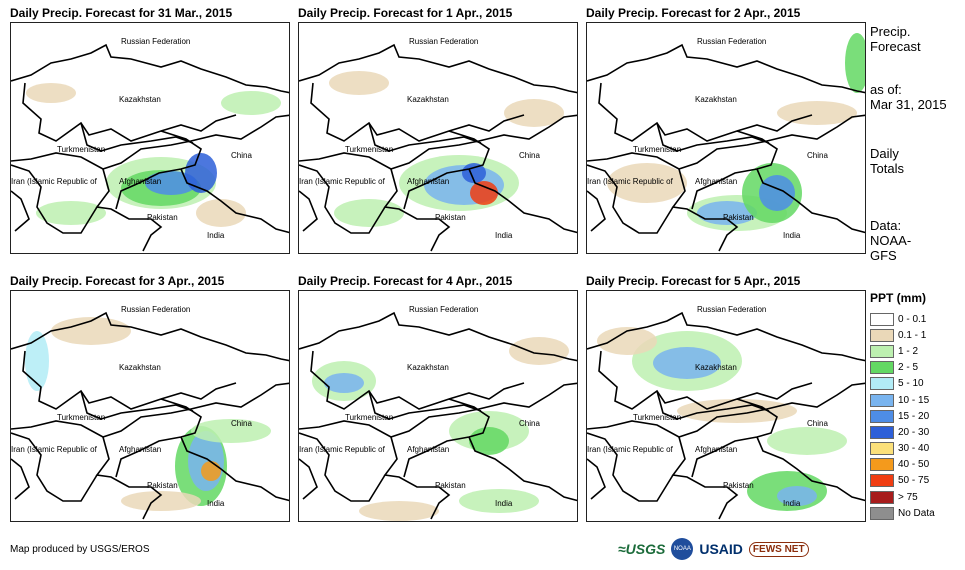 The image size is (965, 570). What do you see at coordinates (693, 13) in the screenshot?
I see `panel-title: Daily Precip. Forecast for 2 Apr., 2015` at bounding box center [693, 13].